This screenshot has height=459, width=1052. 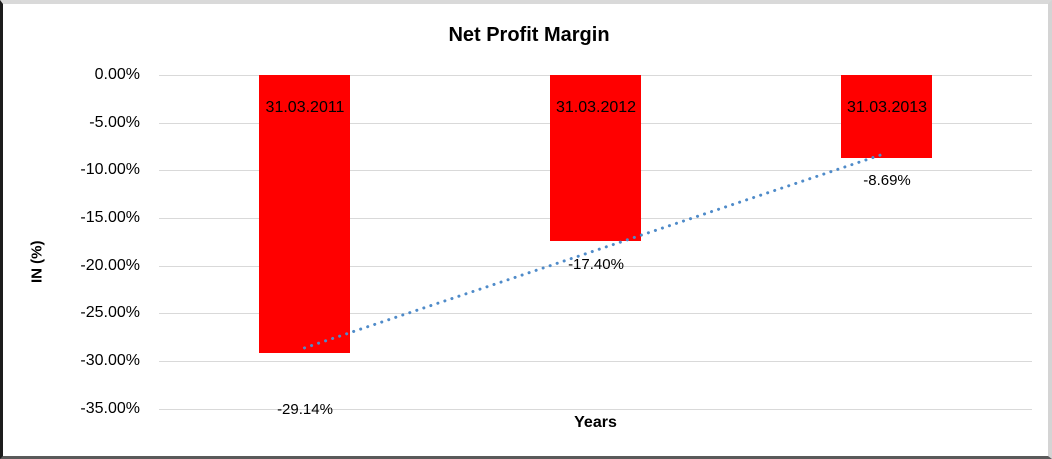 What do you see at coordinates (110, 265) in the screenshot?
I see `y-axis-tick-label: -20.00%` at bounding box center [110, 265].